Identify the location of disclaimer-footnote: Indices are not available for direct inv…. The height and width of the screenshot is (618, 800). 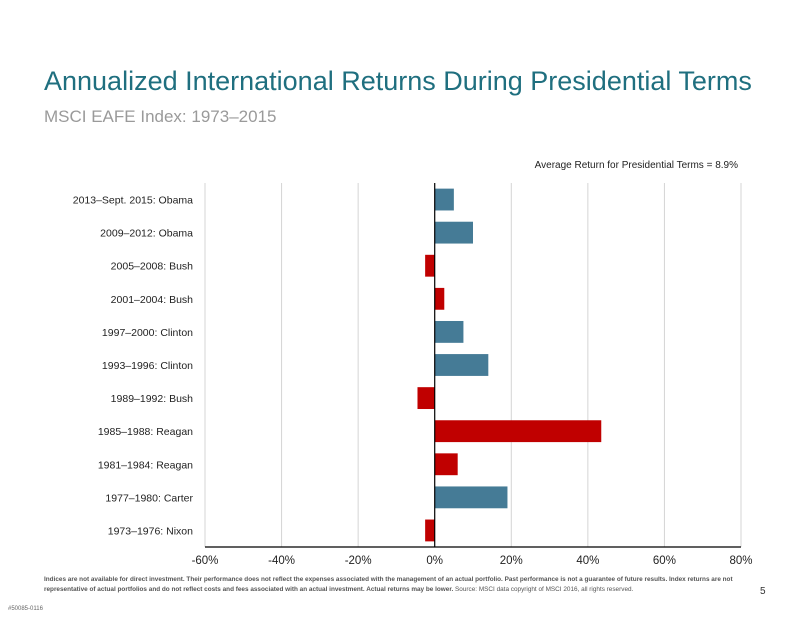
(389, 585).